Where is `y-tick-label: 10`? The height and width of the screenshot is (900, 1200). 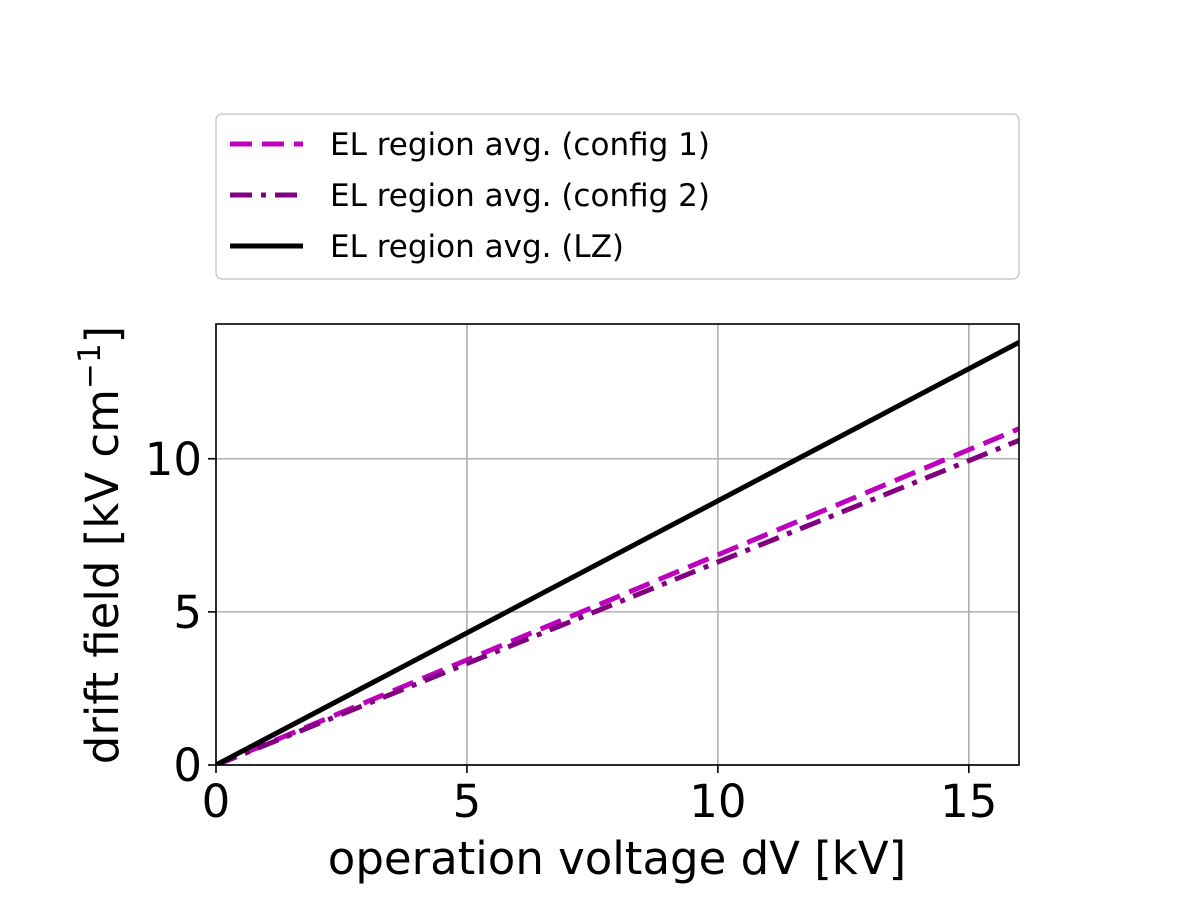 y-tick-label: 10 is located at coordinates (173, 459).